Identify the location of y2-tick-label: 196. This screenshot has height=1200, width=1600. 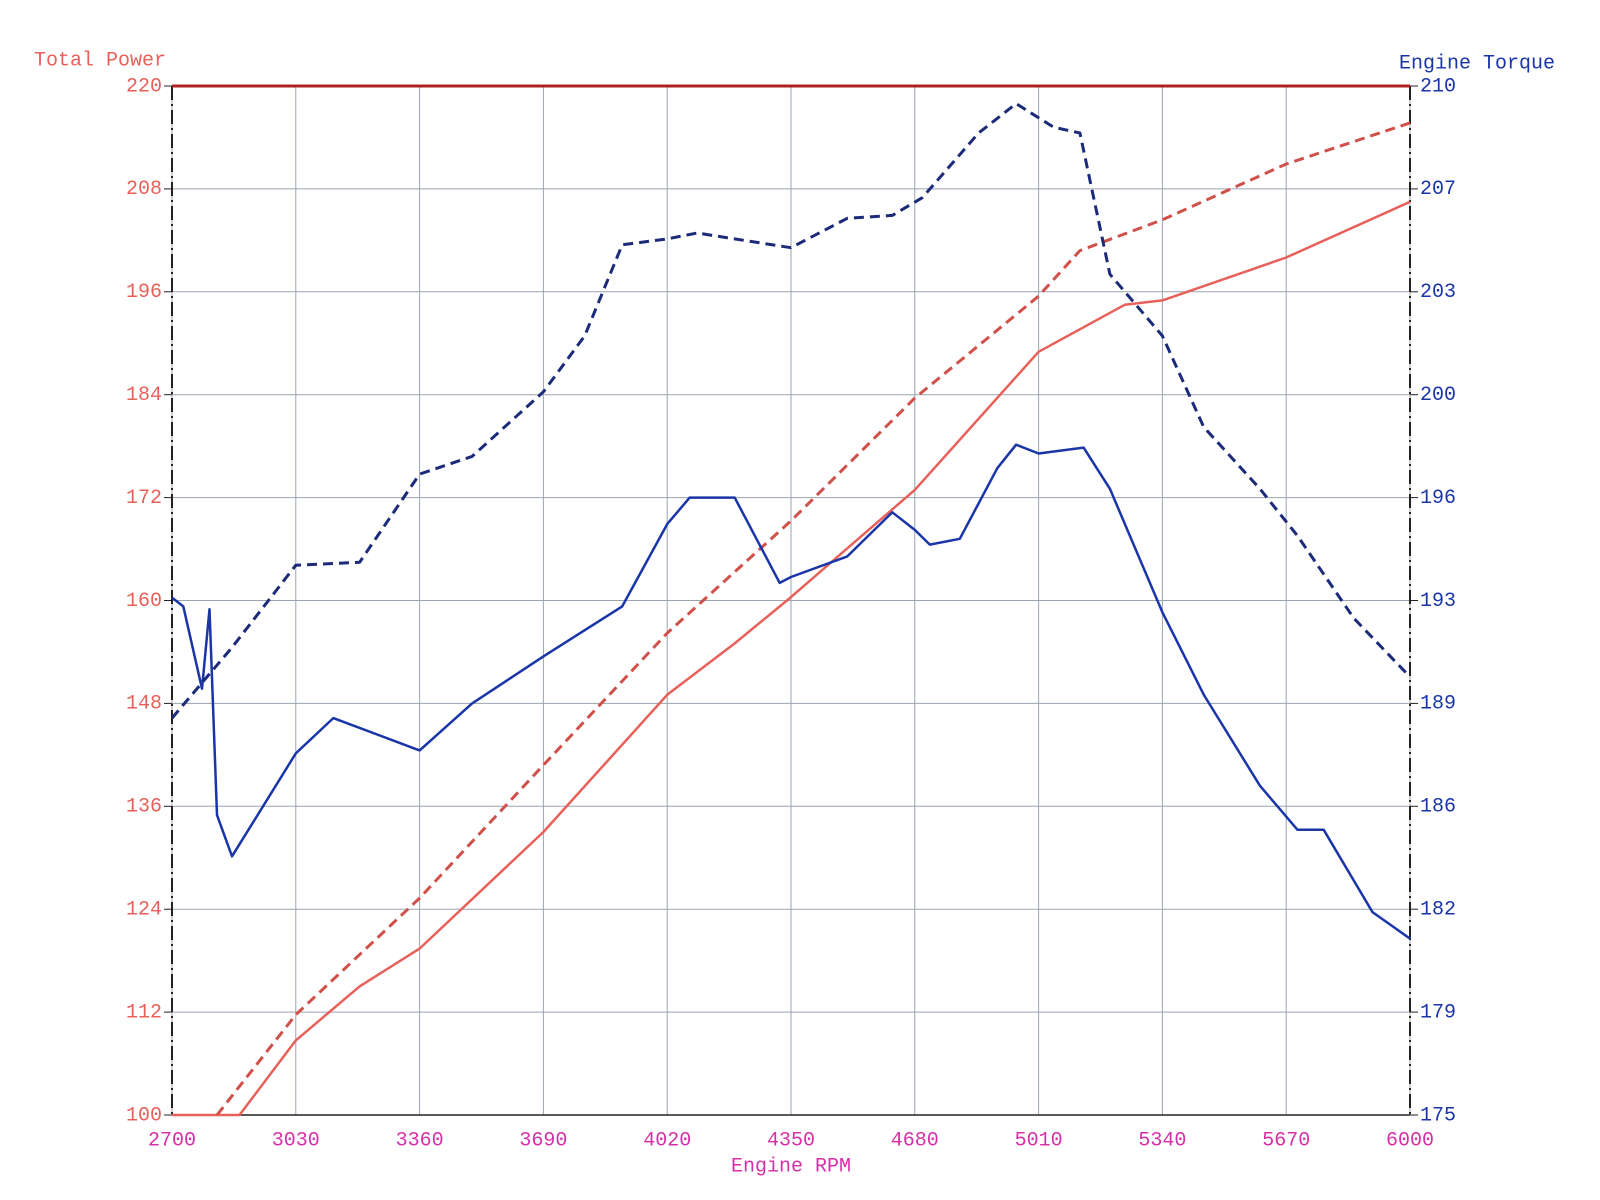
(1438, 498).